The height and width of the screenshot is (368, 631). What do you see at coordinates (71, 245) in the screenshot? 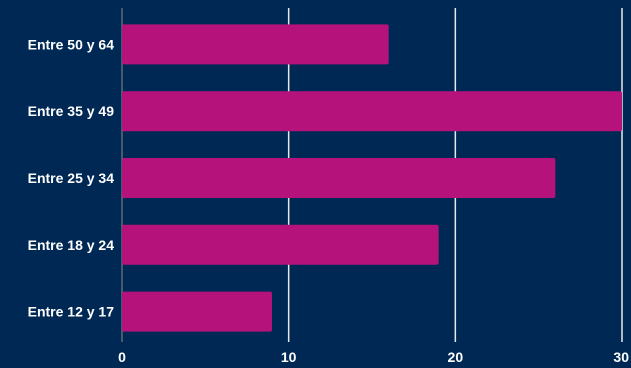
I see `category-label: Entre 18 y 24` at bounding box center [71, 245].